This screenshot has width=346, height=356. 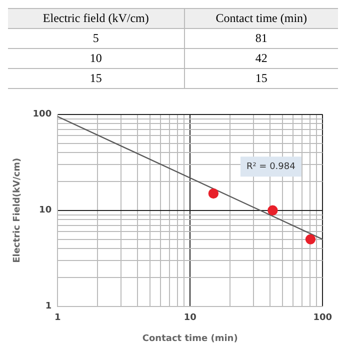 What do you see at coordinates (57, 318) in the screenshot?
I see `x-tick-label: 1` at bounding box center [57, 318].